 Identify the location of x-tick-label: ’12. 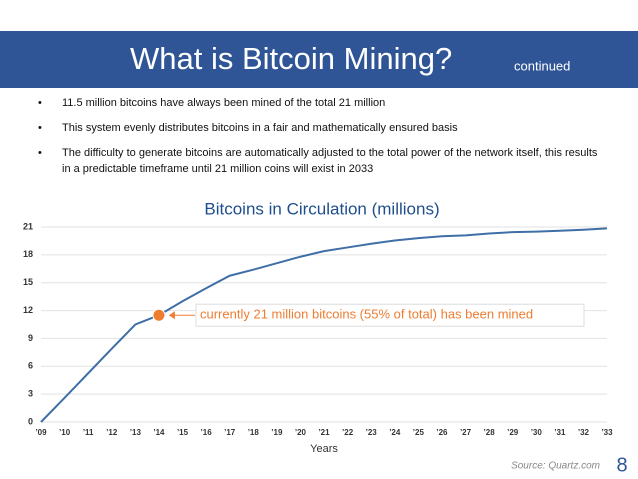
(112, 432).